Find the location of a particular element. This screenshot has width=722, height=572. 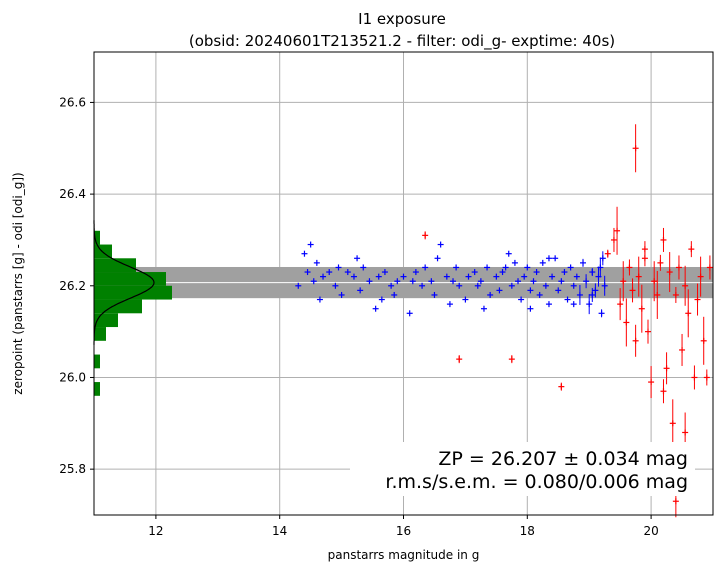

y-tick-label: 26.6 is located at coordinates (72, 102).